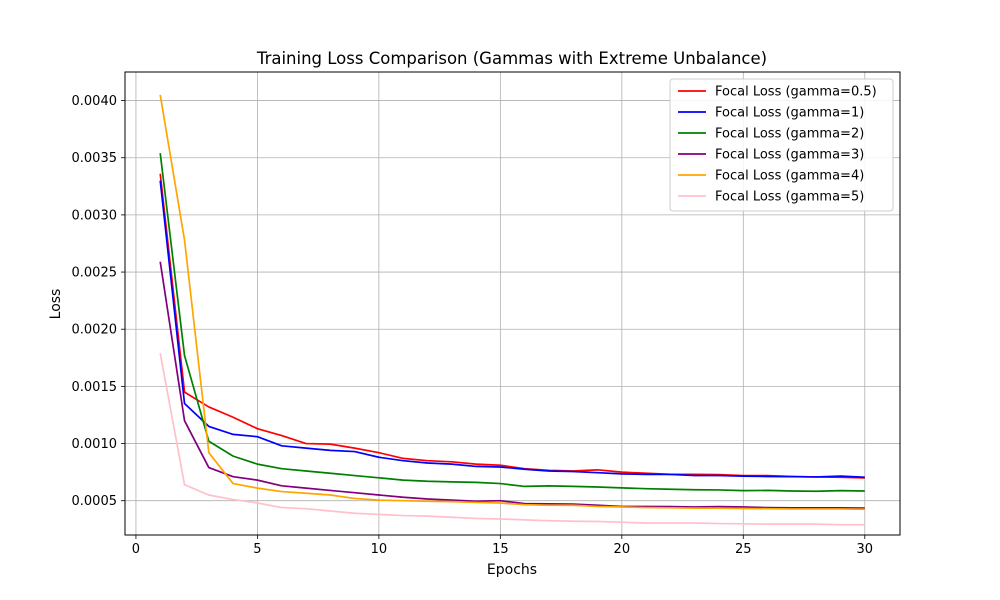 This screenshot has width=1000, height=600. Describe the element at coordinates (95, 444) in the screenshot. I see `y-tick-label: 0.0010` at that location.